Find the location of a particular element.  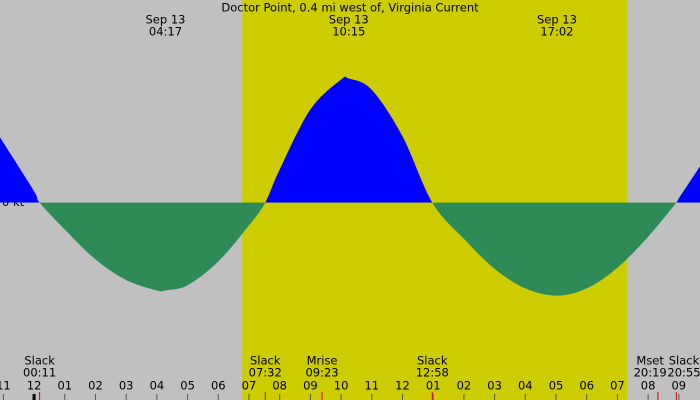

event-time: 20:55 is located at coordinates (683, 373).